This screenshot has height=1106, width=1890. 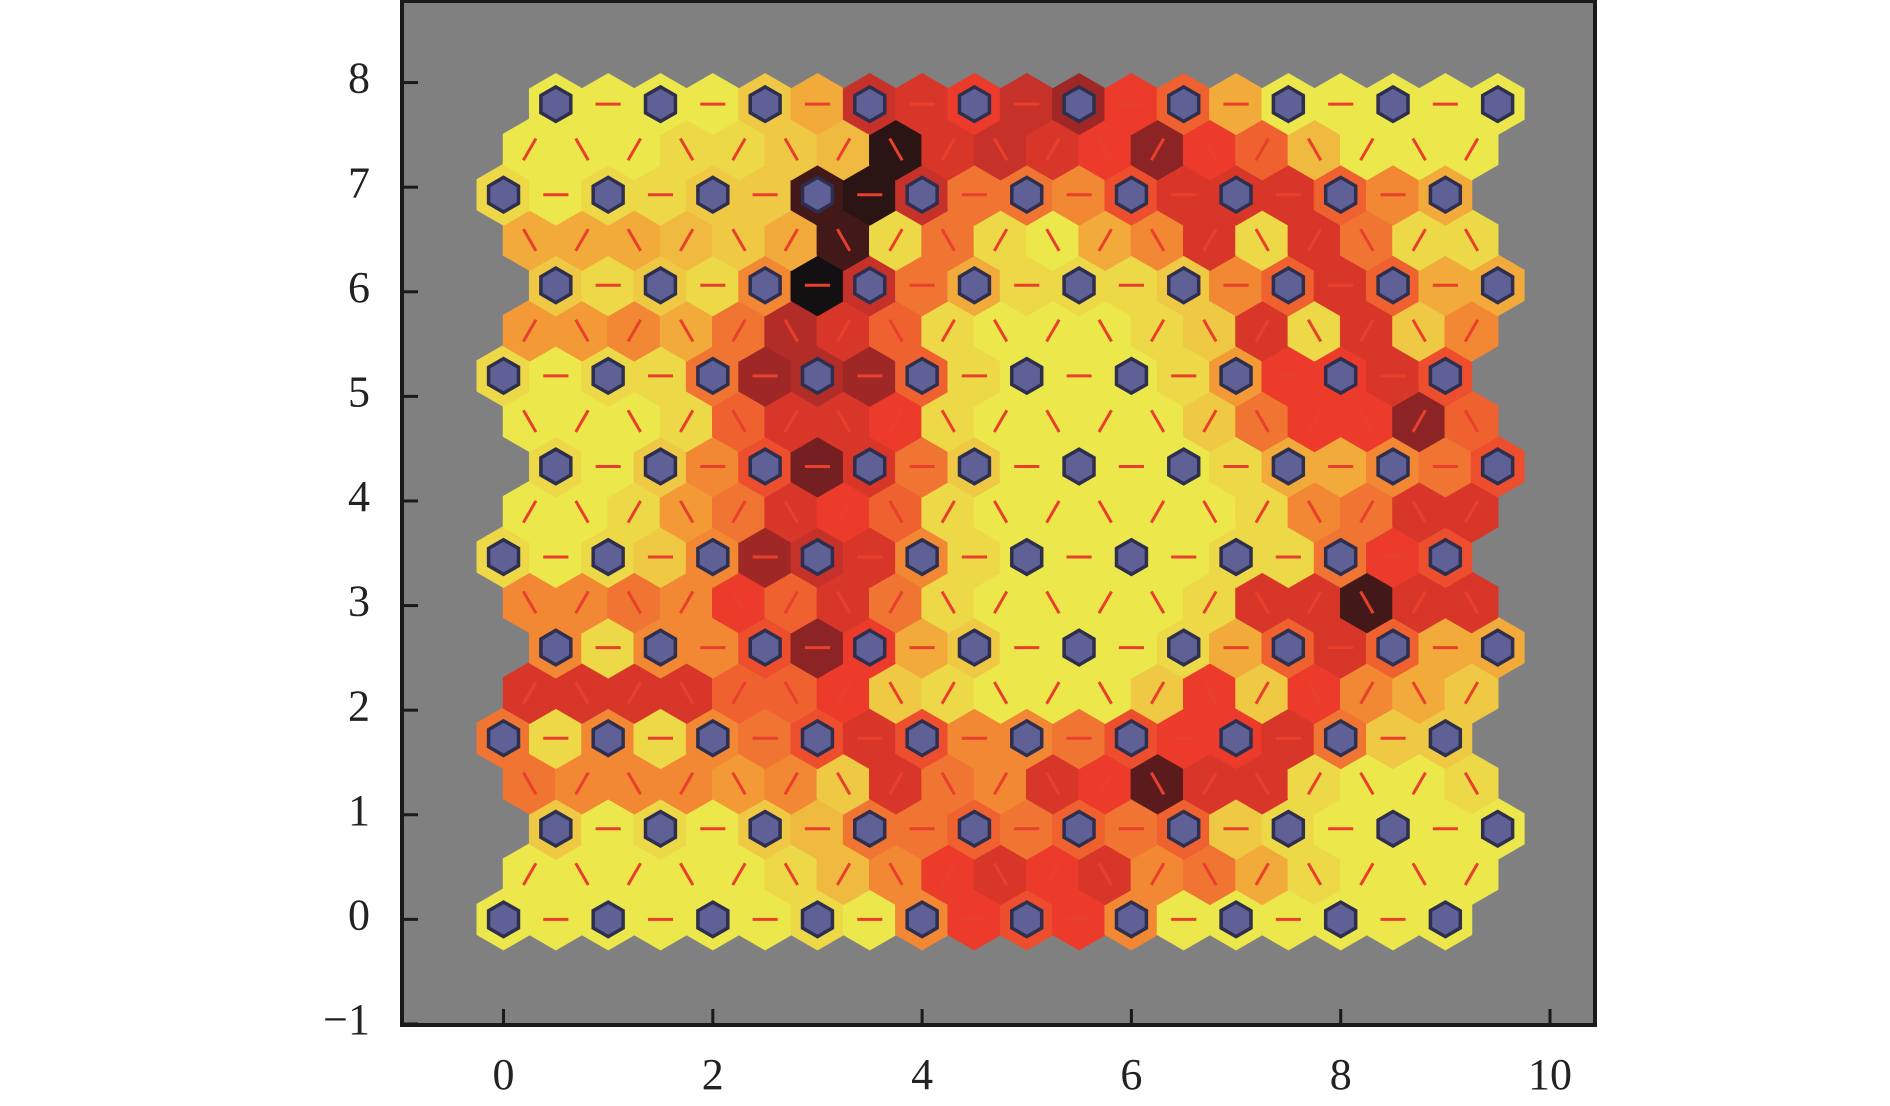 What do you see at coordinates (346, 1019) in the screenshot?
I see `y-tick-label: −1` at bounding box center [346, 1019].